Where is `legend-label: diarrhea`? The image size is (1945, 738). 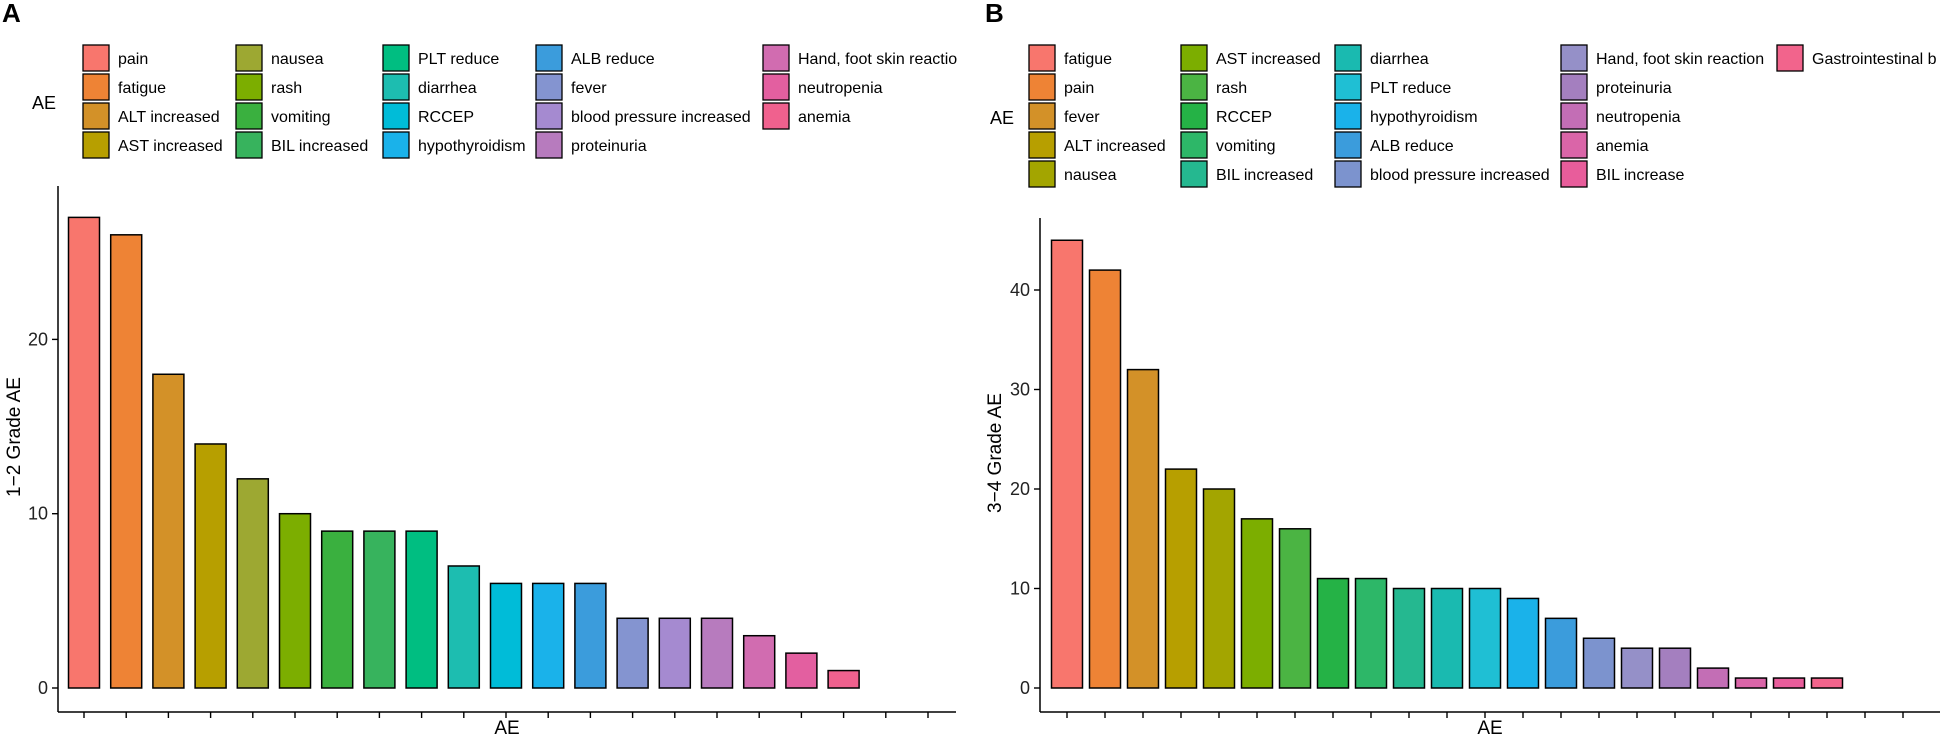 legend-label: diarrhea is located at coordinates (1399, 59).